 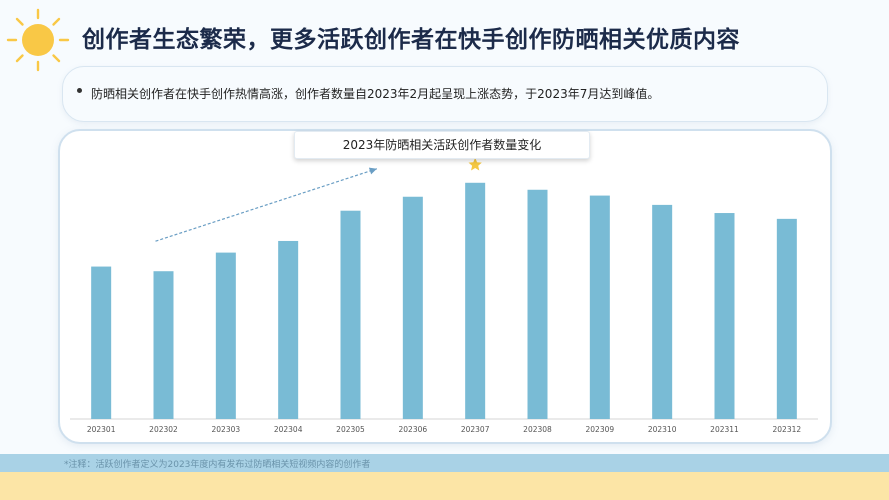 I want to click on chart-title-box: 2023年防晒相关活跃创作者数量变化, so click(x=442, y=145).